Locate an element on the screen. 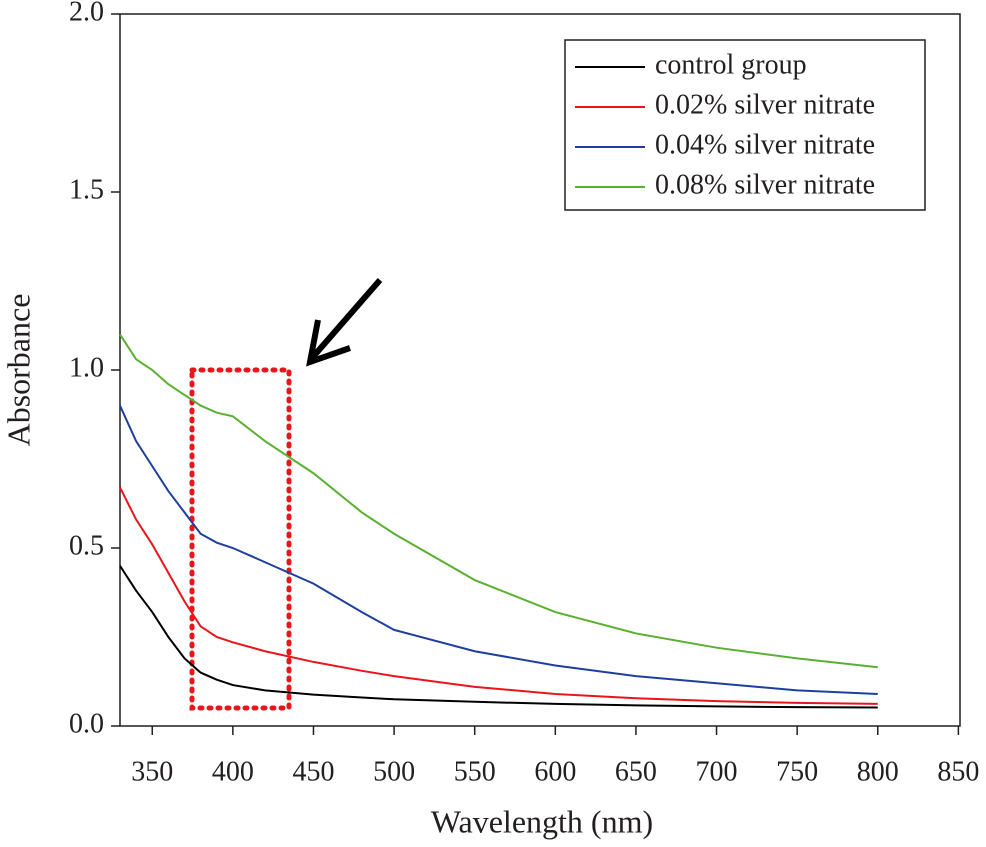 The image size is (986, 847). legend-label: 0.08% silver nitrate is located at coordinates (765, 184).